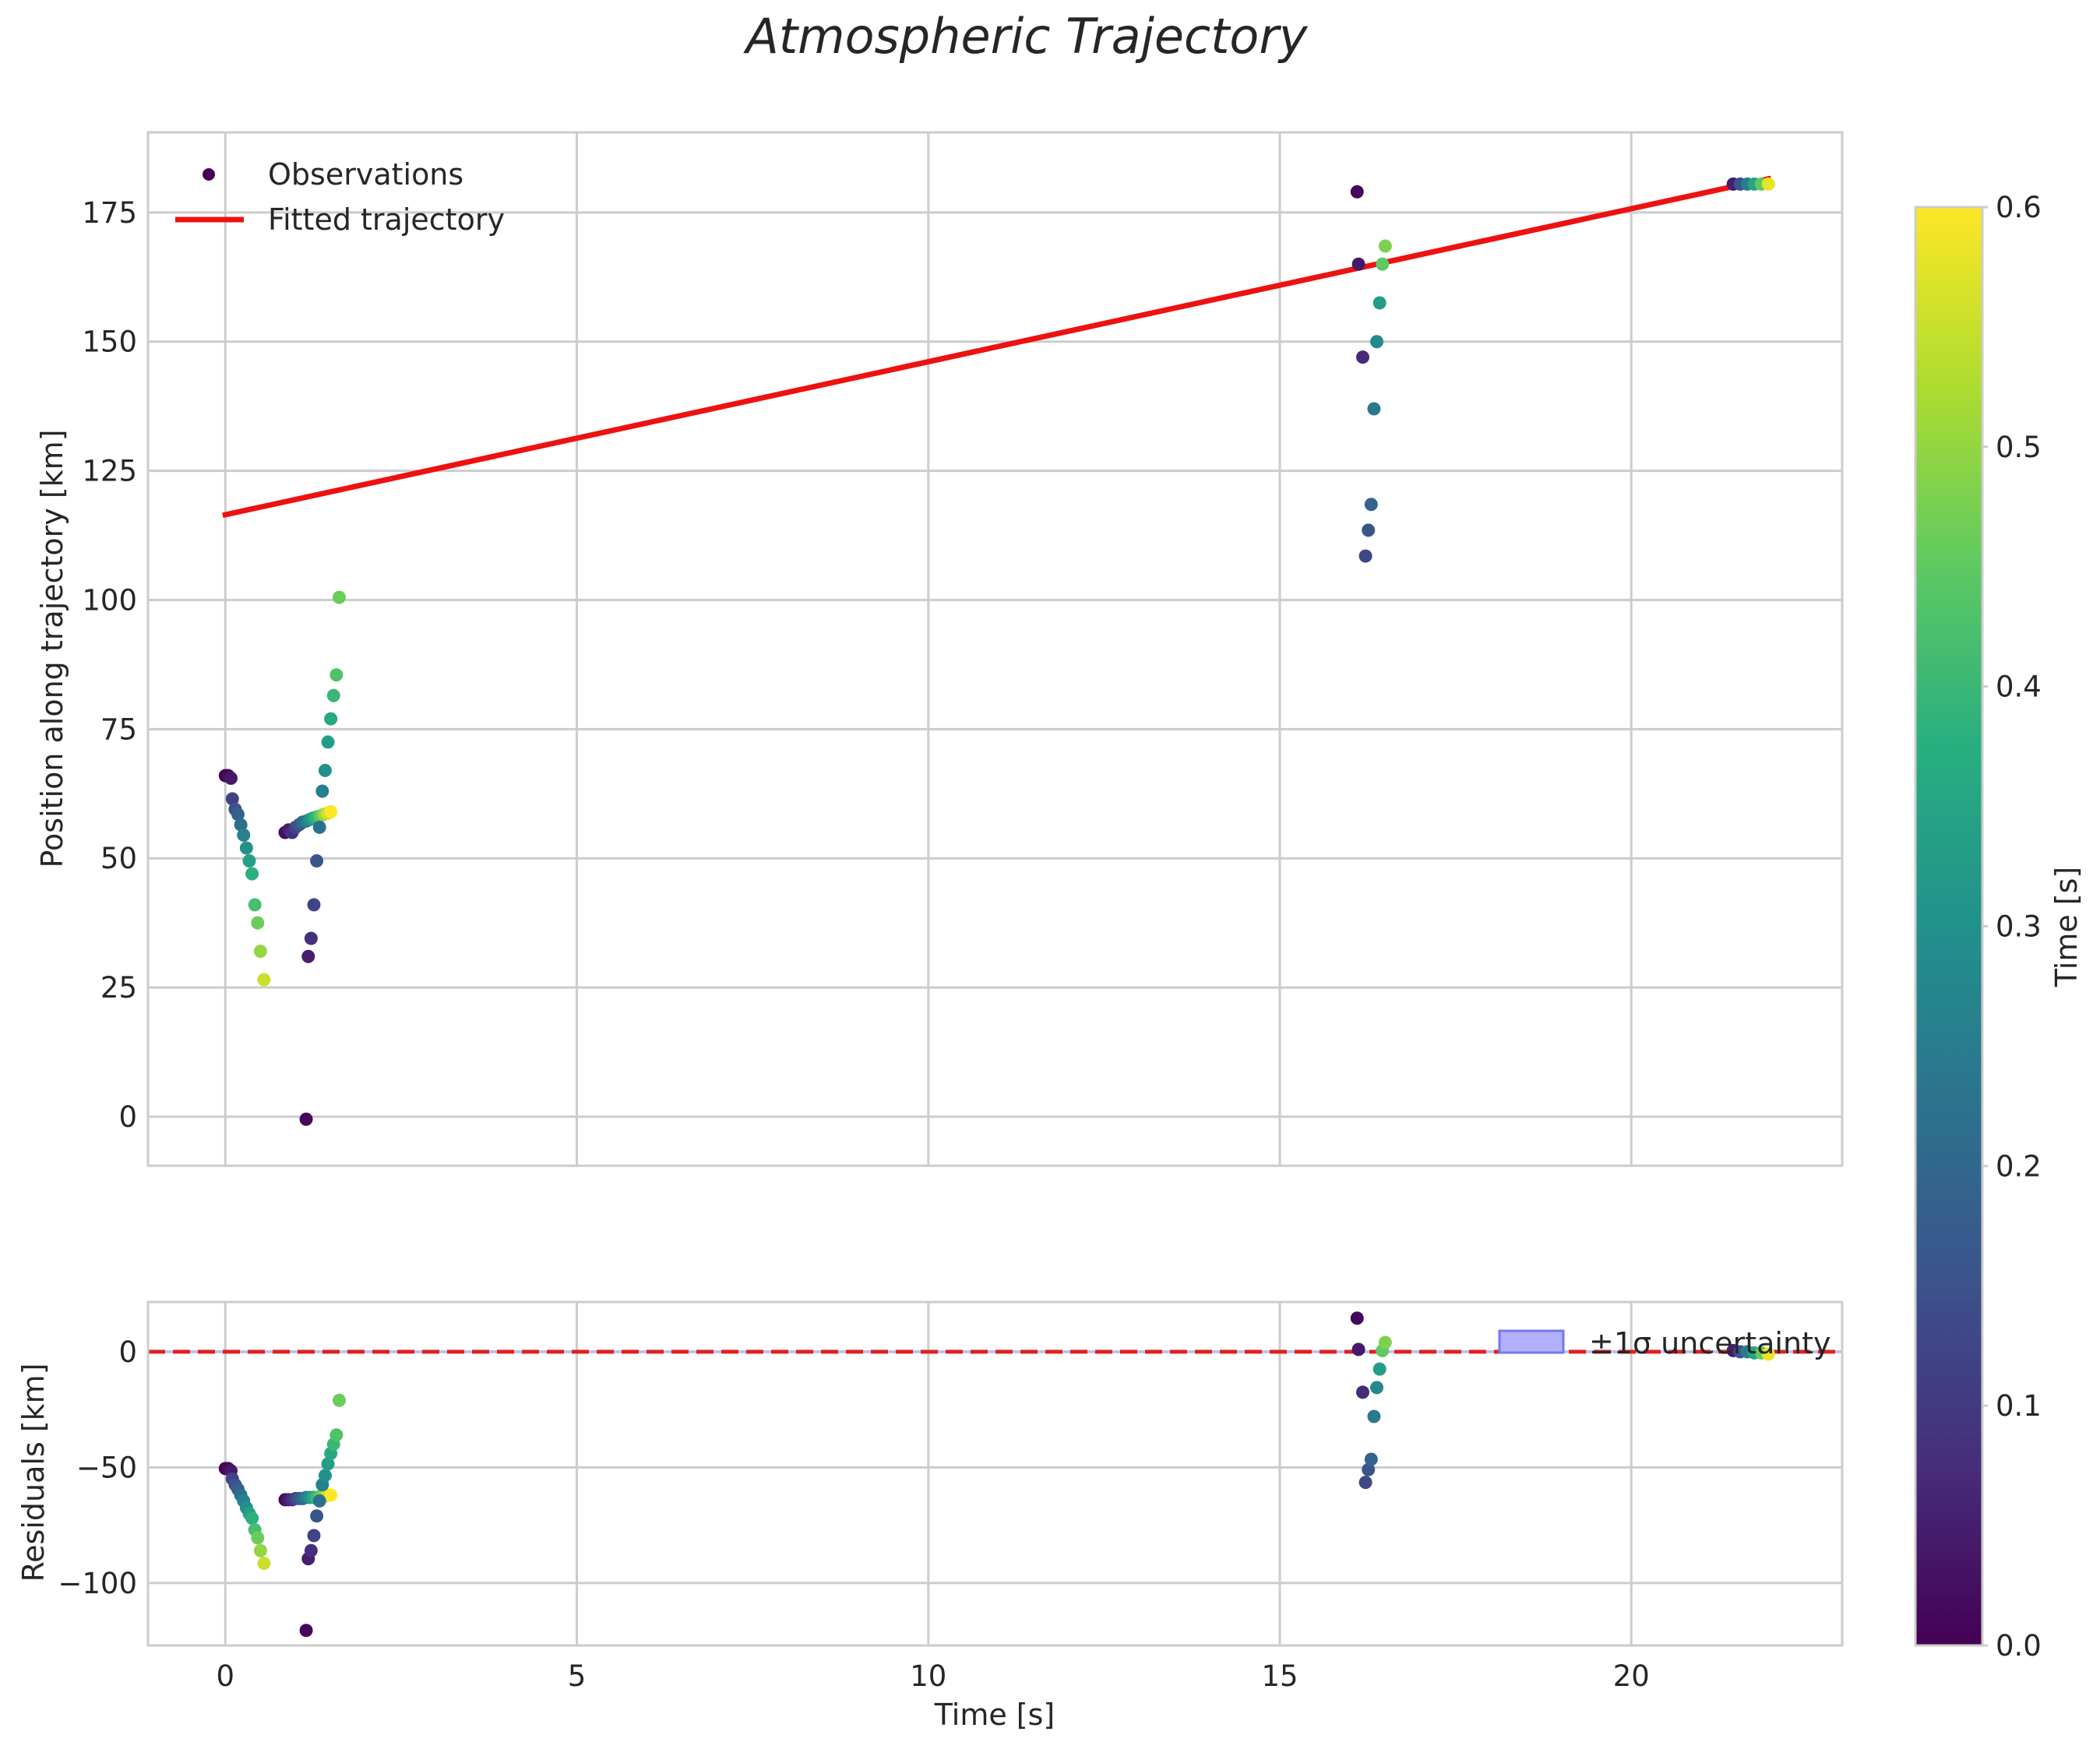 The width and height of the screenshot is (2100, 1749). I want to click on colorbar-tick-label: 0.1, so click(2019, 1406).